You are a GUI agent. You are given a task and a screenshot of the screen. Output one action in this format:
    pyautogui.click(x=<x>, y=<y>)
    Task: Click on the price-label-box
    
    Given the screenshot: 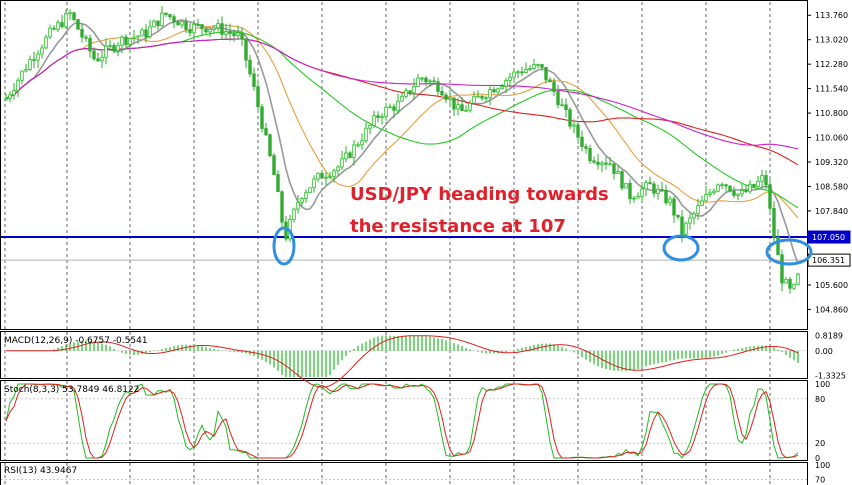 What is the action you would take?
    pyautogui.click(x=829, y=237)
    